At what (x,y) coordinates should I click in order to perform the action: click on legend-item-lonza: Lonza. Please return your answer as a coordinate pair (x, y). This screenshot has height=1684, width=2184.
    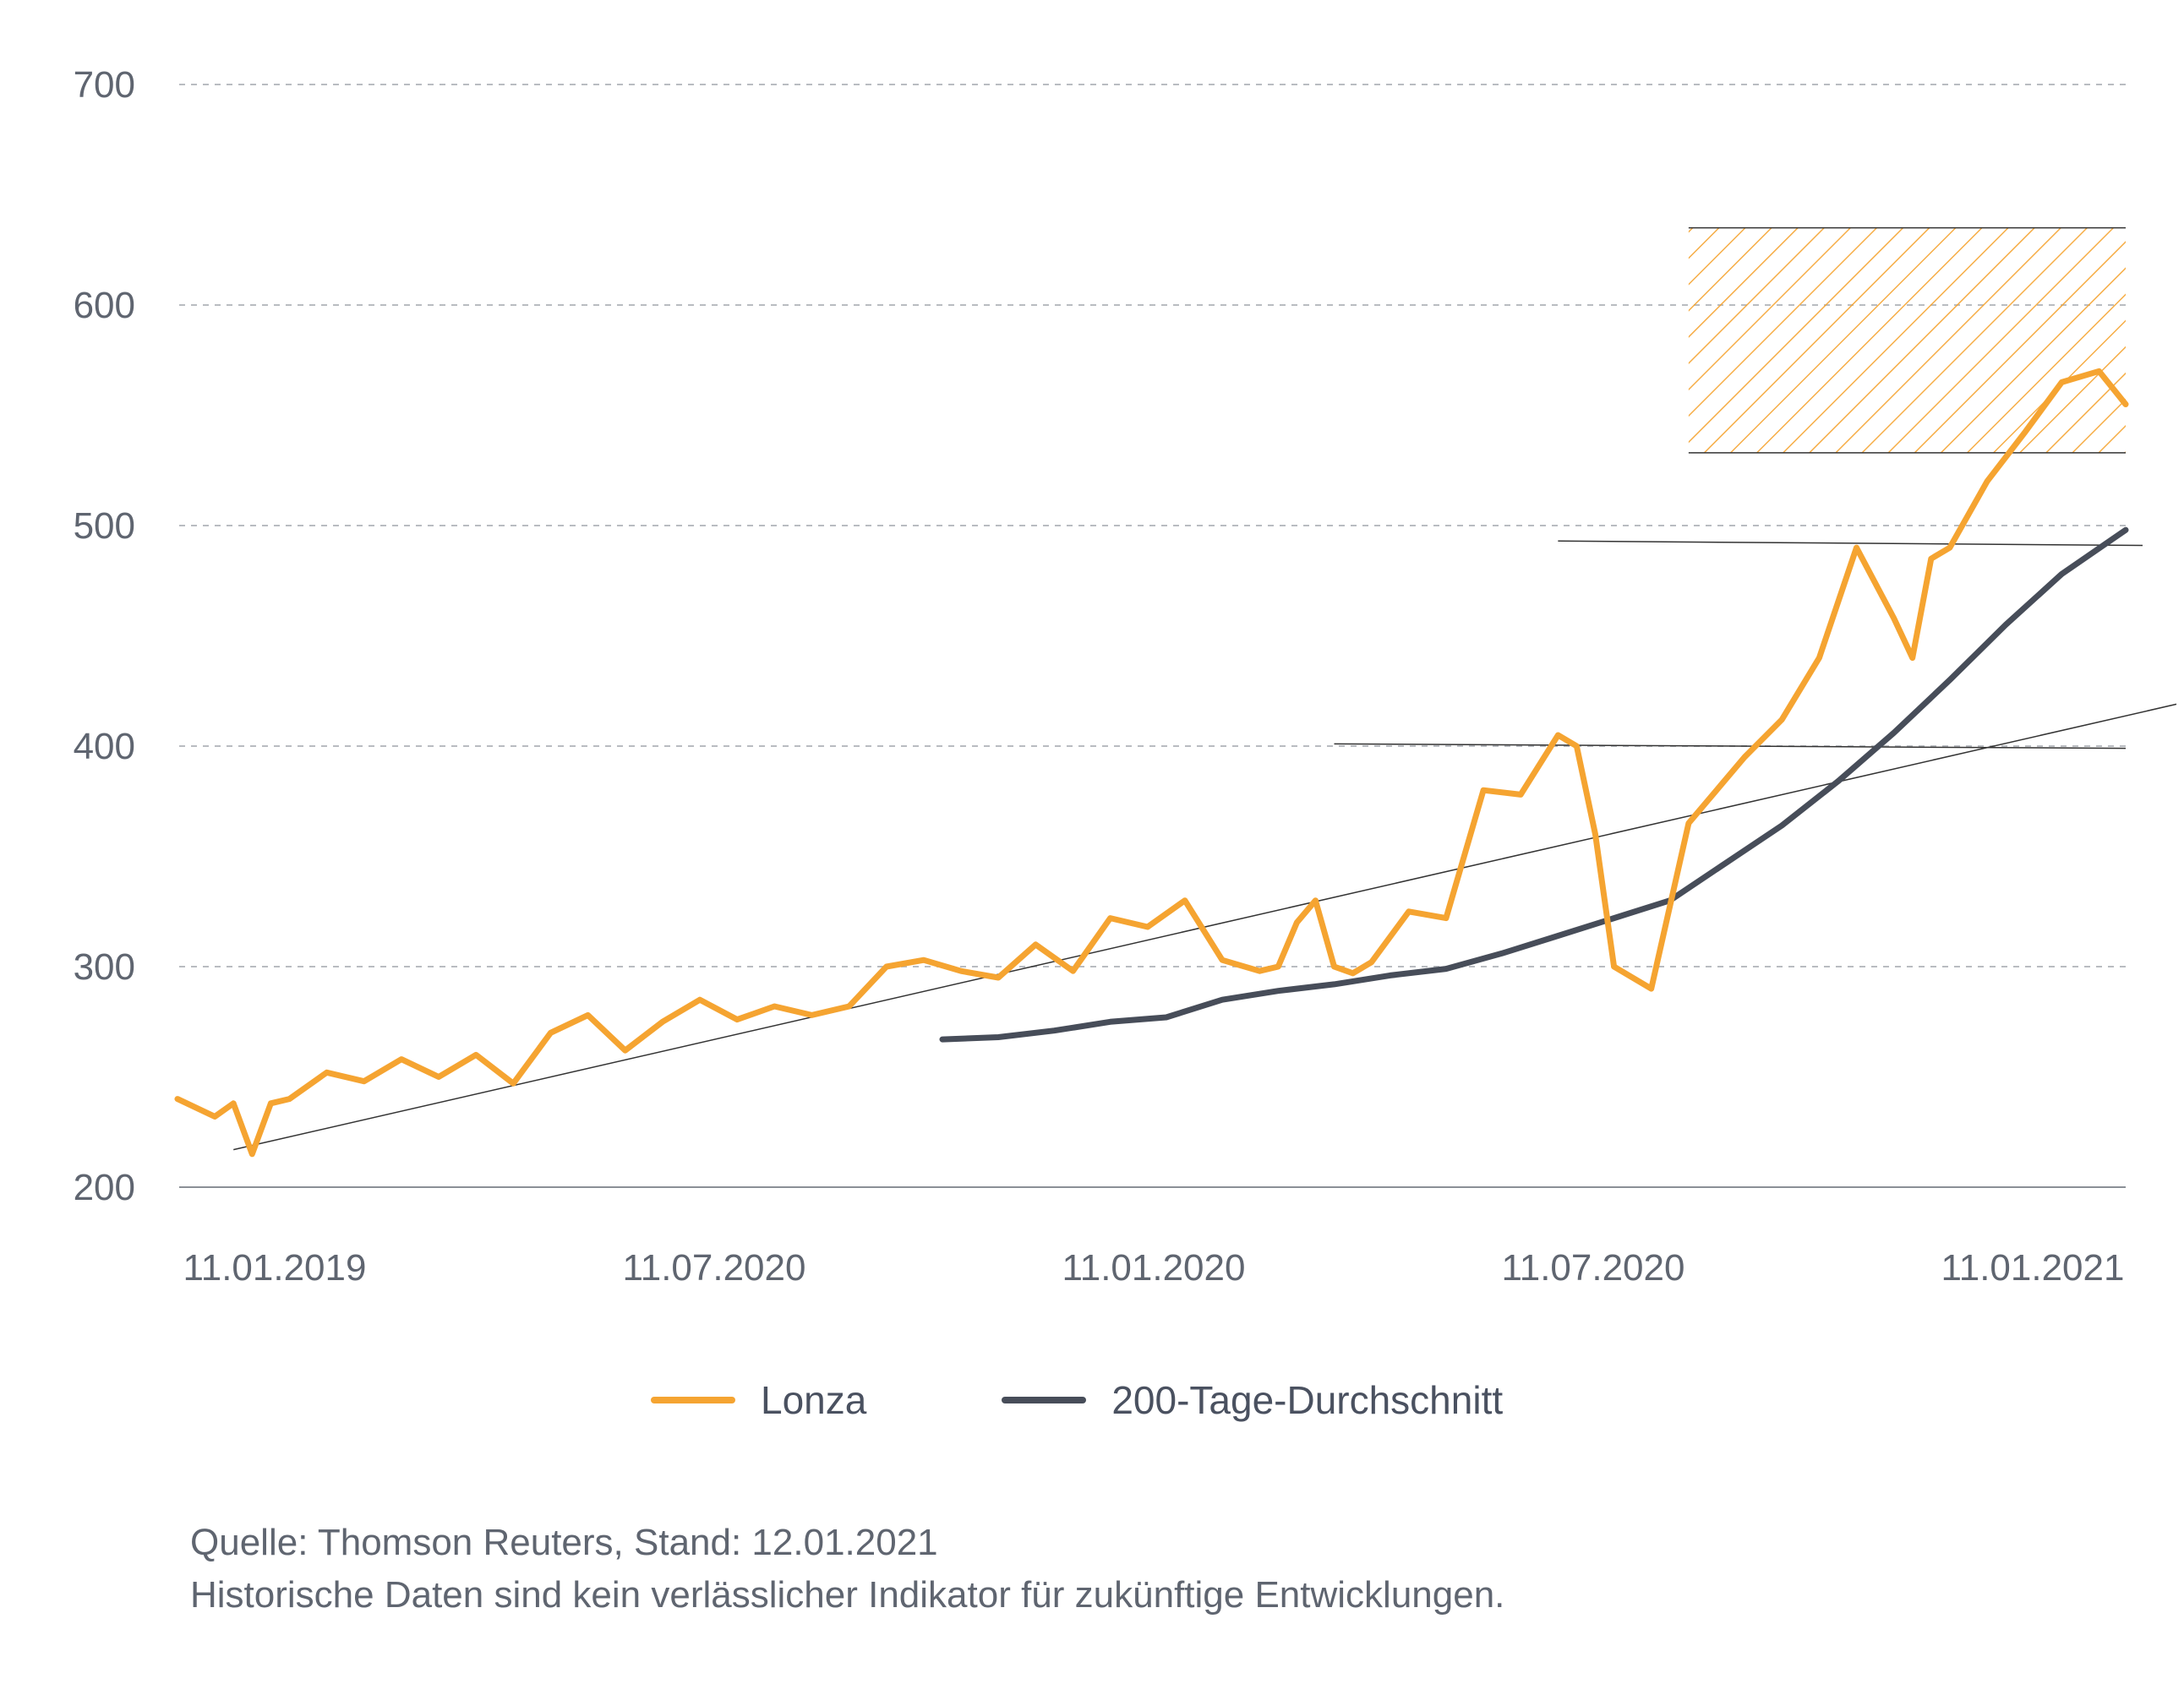
    Looking at the image, I should click on (758, 1400).